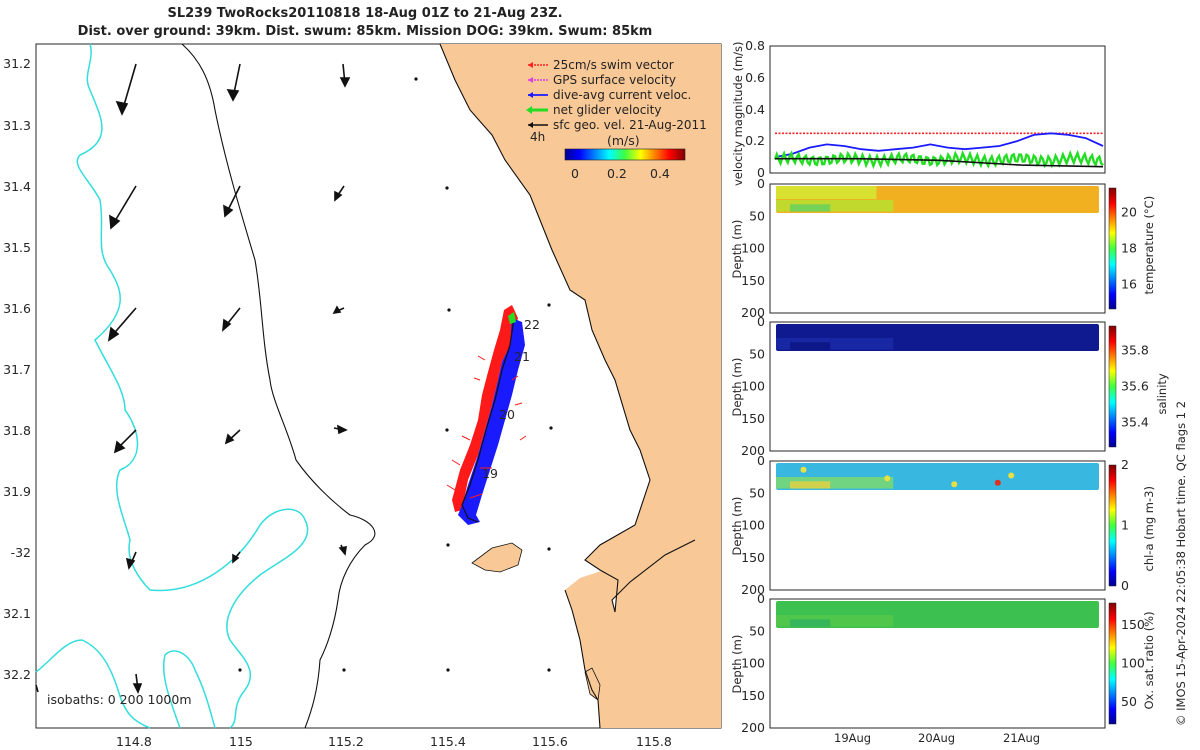 This screenshot has width=1200, height=750. I want to click on series-sfc-geo-line, so click(939, 162).